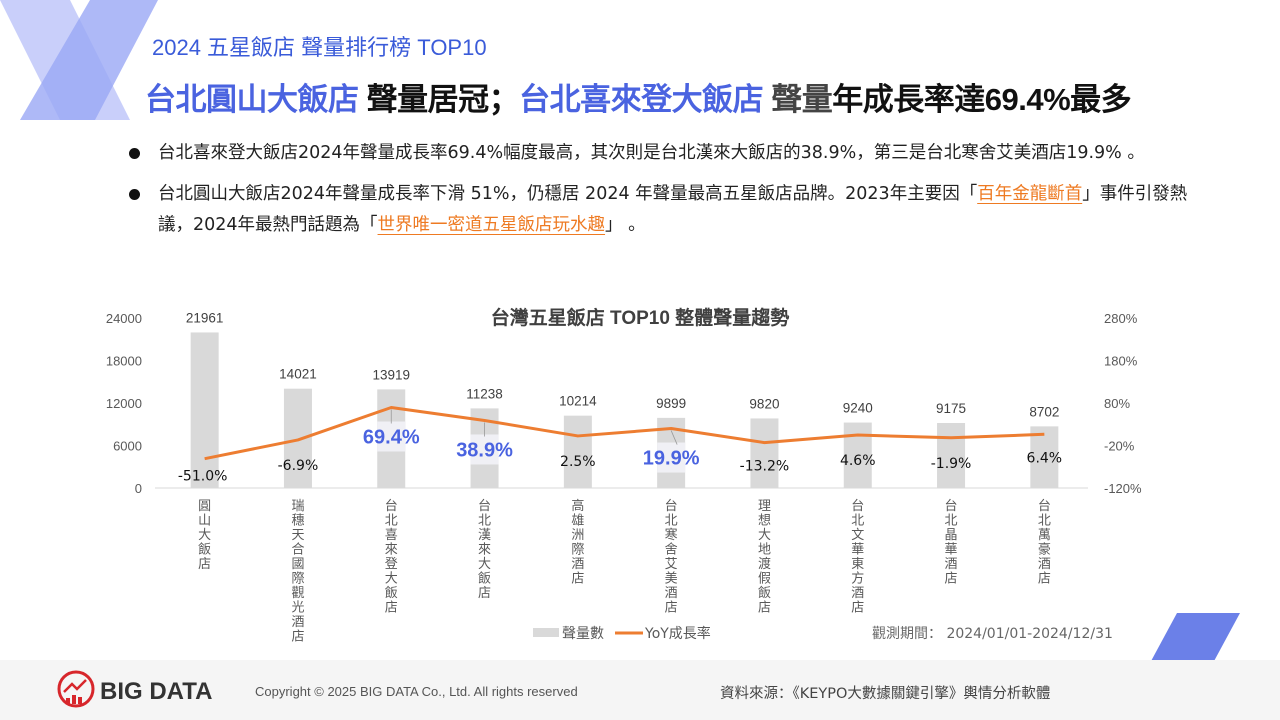 This screenshot has height=720, width=1280. I want to click on page-headline: 台北圓山大飯店 聲量居冠；台北喜來登大飯店 聲量年成長率達69.4%最多, so click(638, 96).